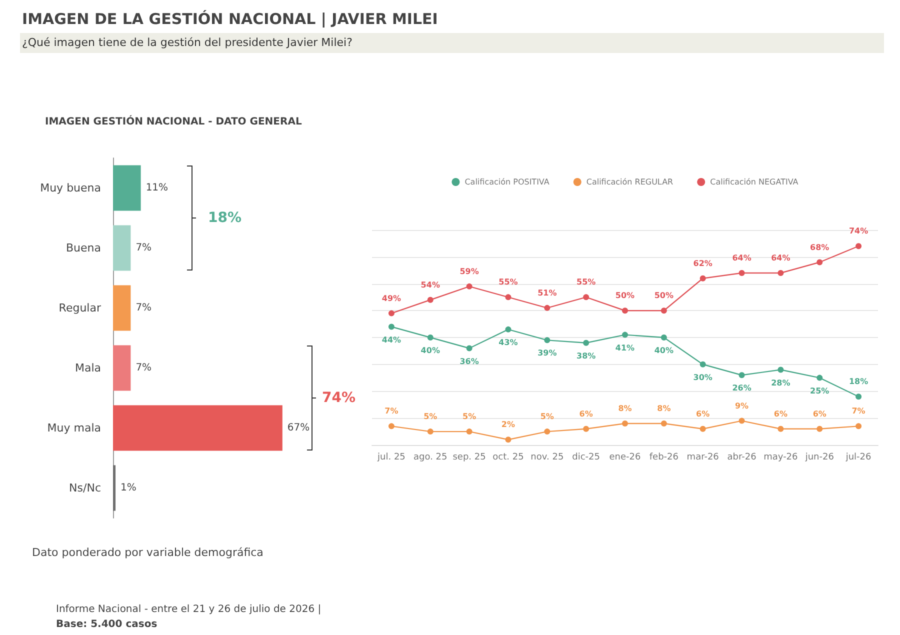  I want to click on data-label: 1%, so click(128, 488).